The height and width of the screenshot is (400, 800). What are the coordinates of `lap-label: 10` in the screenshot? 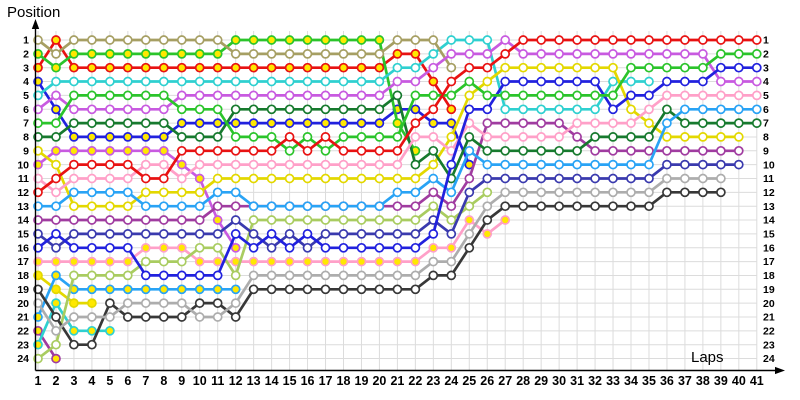 It's located at (200, 381).